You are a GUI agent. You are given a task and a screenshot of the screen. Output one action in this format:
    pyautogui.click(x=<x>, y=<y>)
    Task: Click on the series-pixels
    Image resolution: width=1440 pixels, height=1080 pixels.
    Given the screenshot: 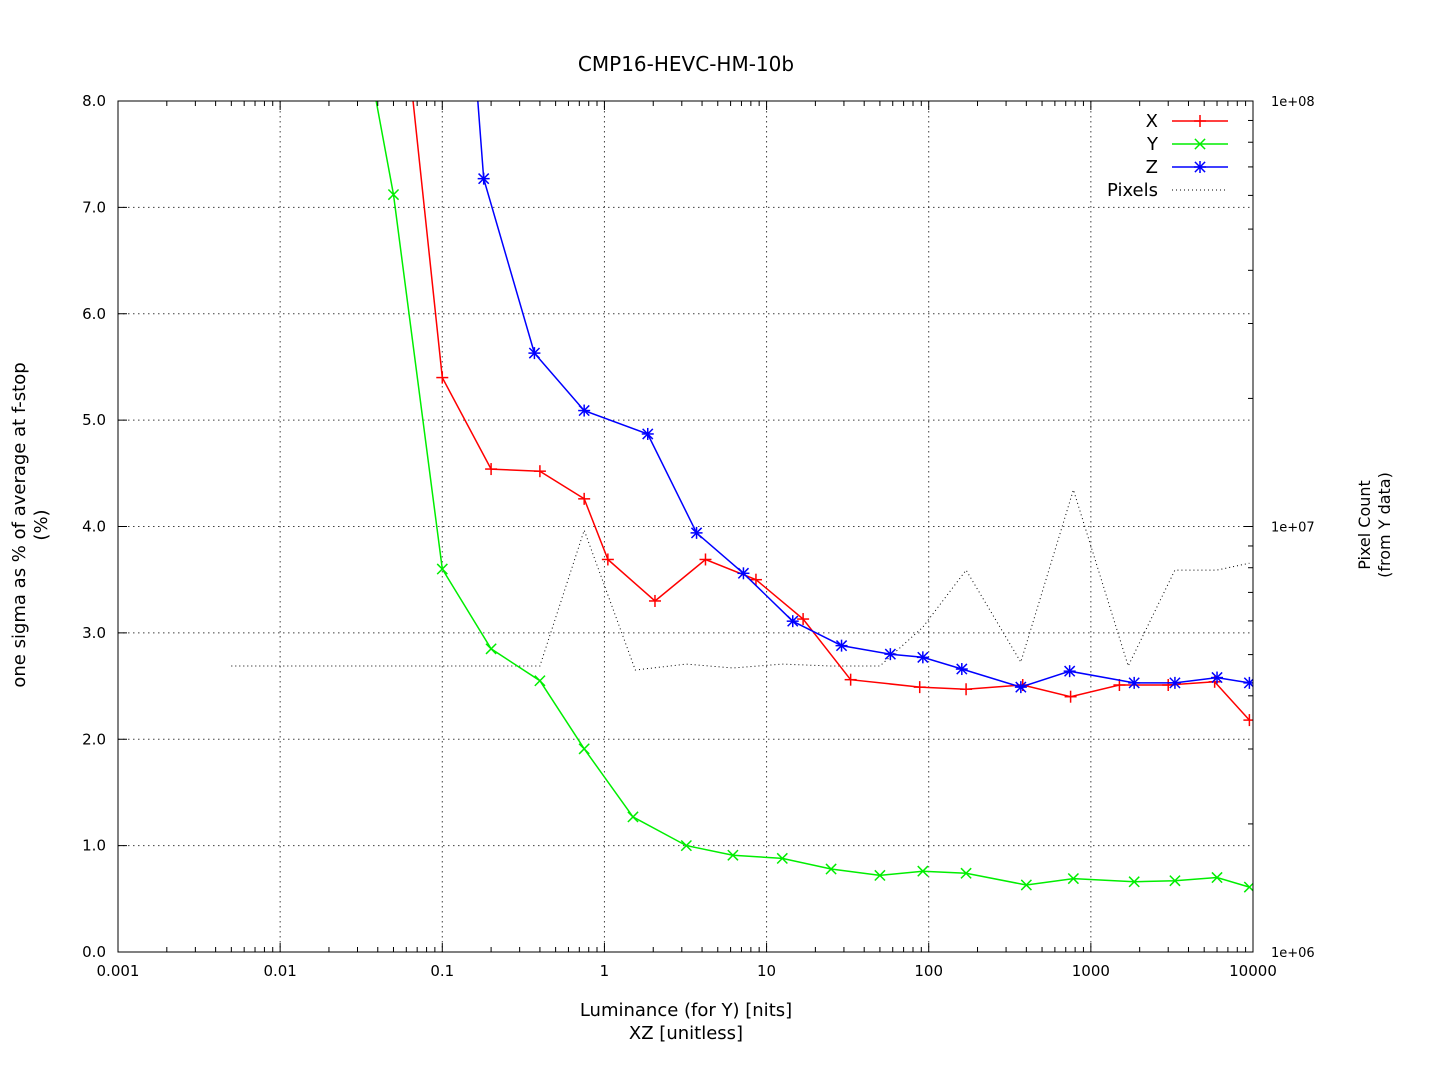 What is the action you would take?
    pyautogui.click(x=740, y=579)
    